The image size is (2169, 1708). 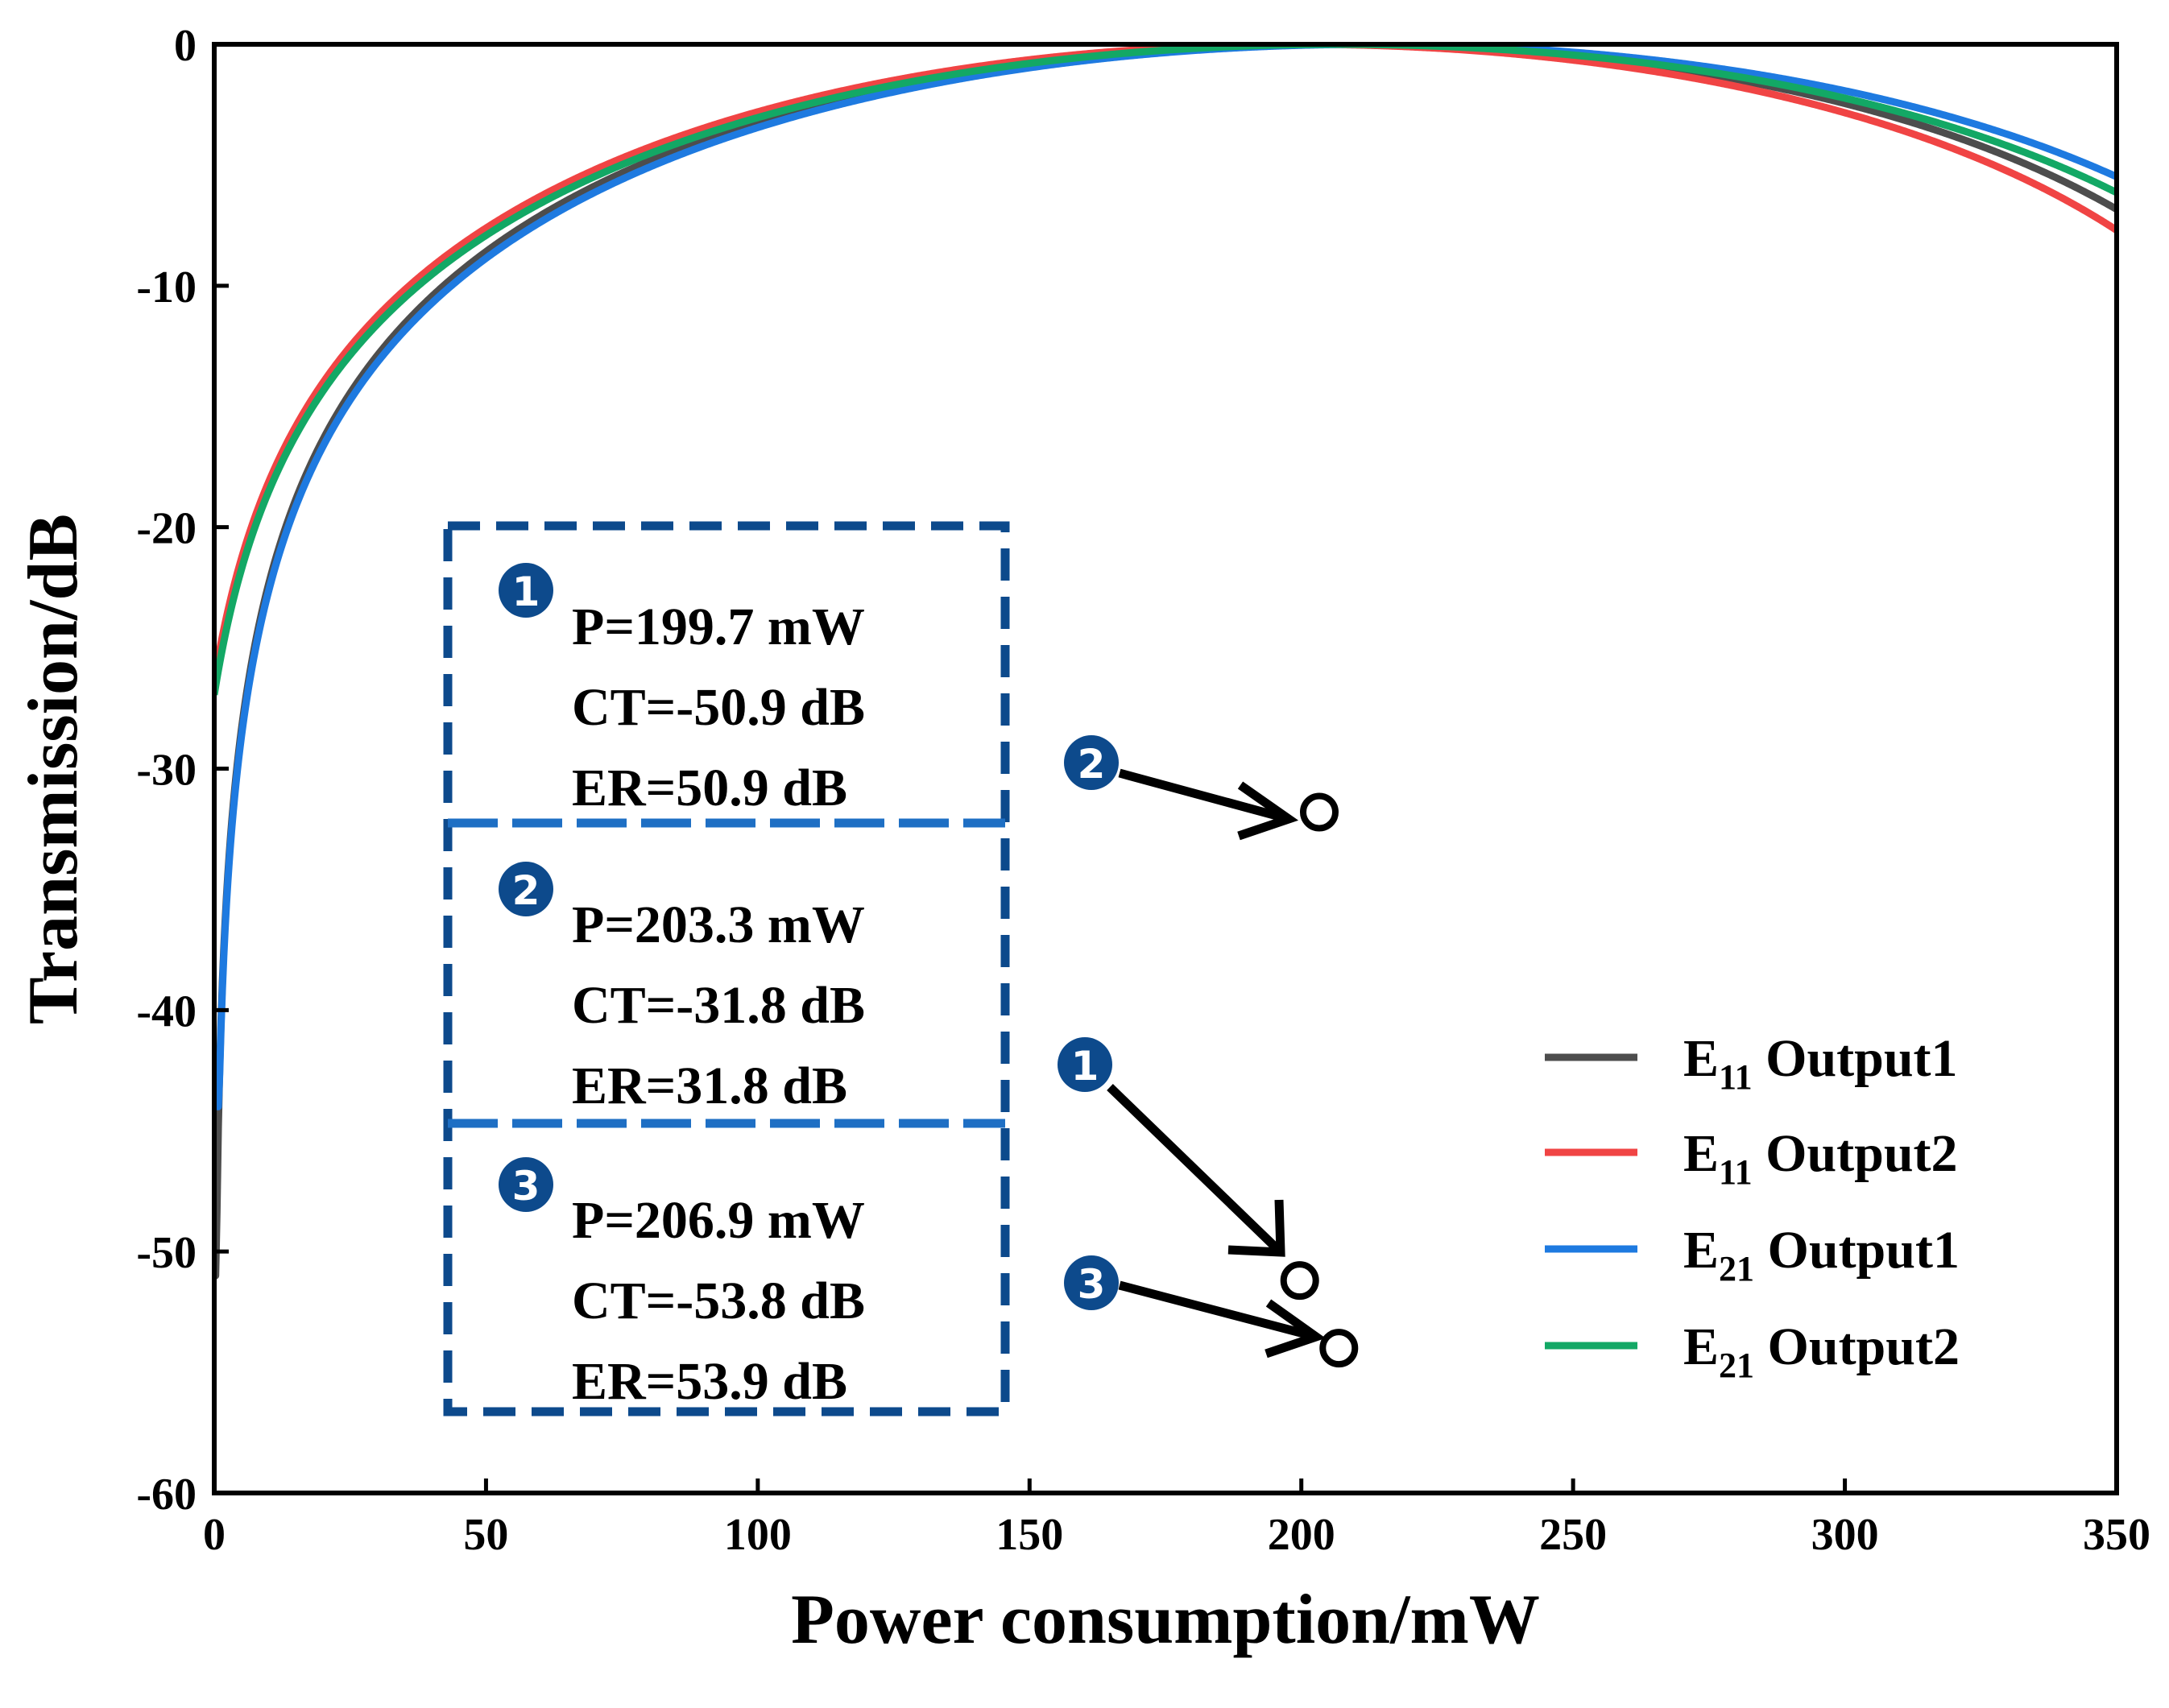 I want to click on x-tick-label: 300, so click(x=1845, y=1535).